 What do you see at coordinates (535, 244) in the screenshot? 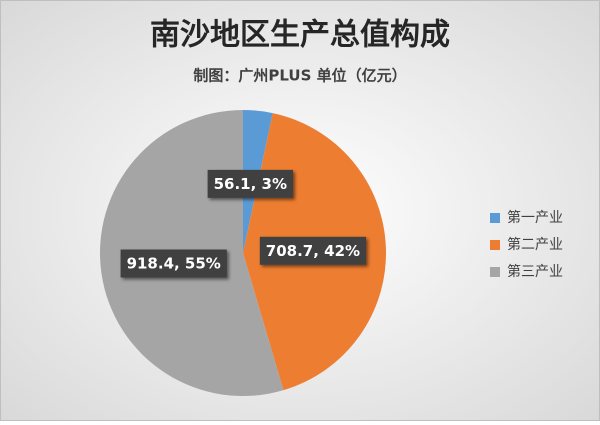
I see `legend-label: 第二产业` at bounding box center [535, 244].